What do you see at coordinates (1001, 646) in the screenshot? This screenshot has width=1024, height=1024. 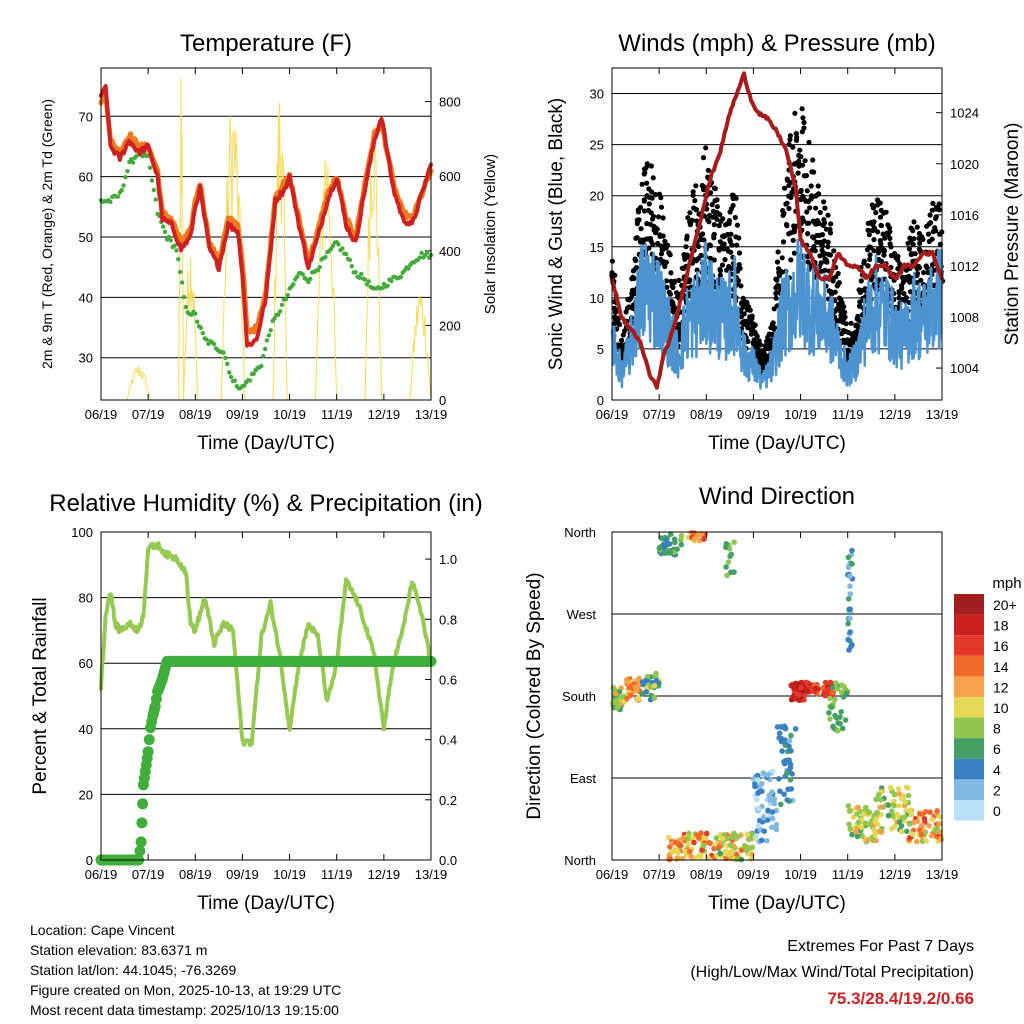 I see `legend-label: 16` at bounding box center [1001, 646].